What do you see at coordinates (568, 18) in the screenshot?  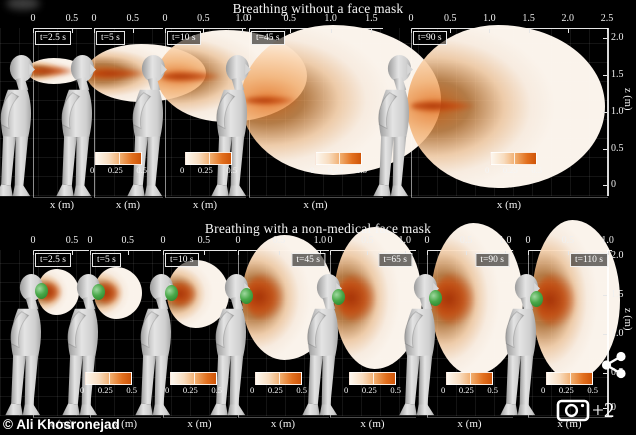 I see `x-tick-label: 2.0` at bounding box center [568, 18].